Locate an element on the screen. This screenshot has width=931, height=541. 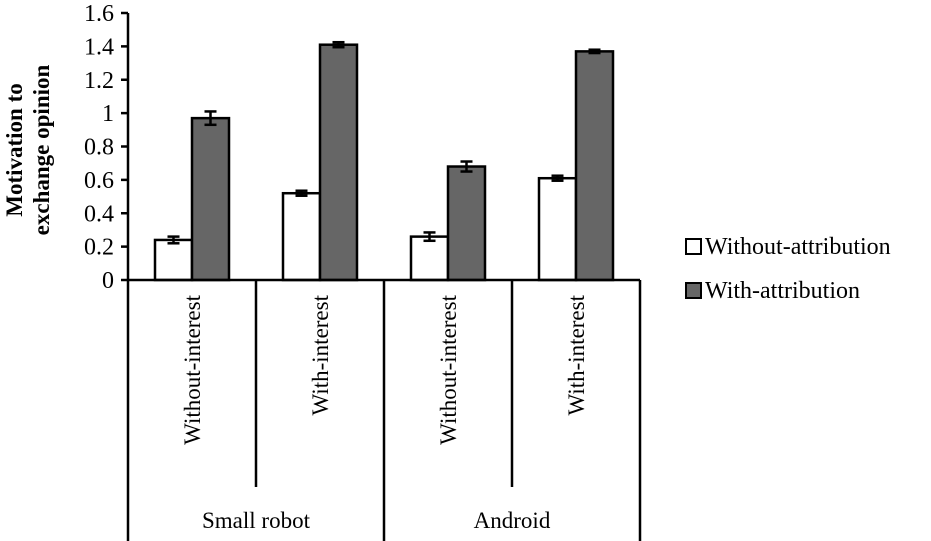
y-axis: 0 0.2 0.4 0.6 0.8 1 1.2 1.4 1.6 is located at coordinates (107, 271).